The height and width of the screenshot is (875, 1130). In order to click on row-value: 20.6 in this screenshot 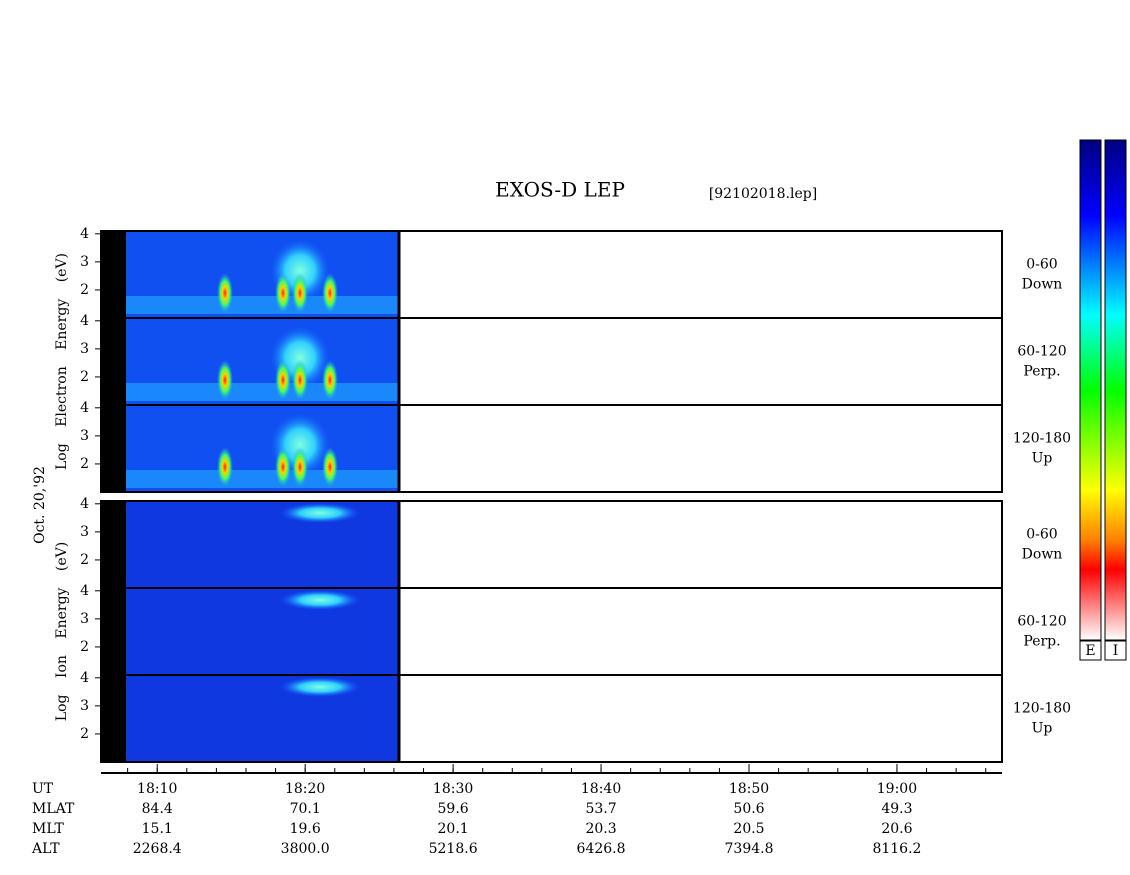, I will do `click(896, 829)`.